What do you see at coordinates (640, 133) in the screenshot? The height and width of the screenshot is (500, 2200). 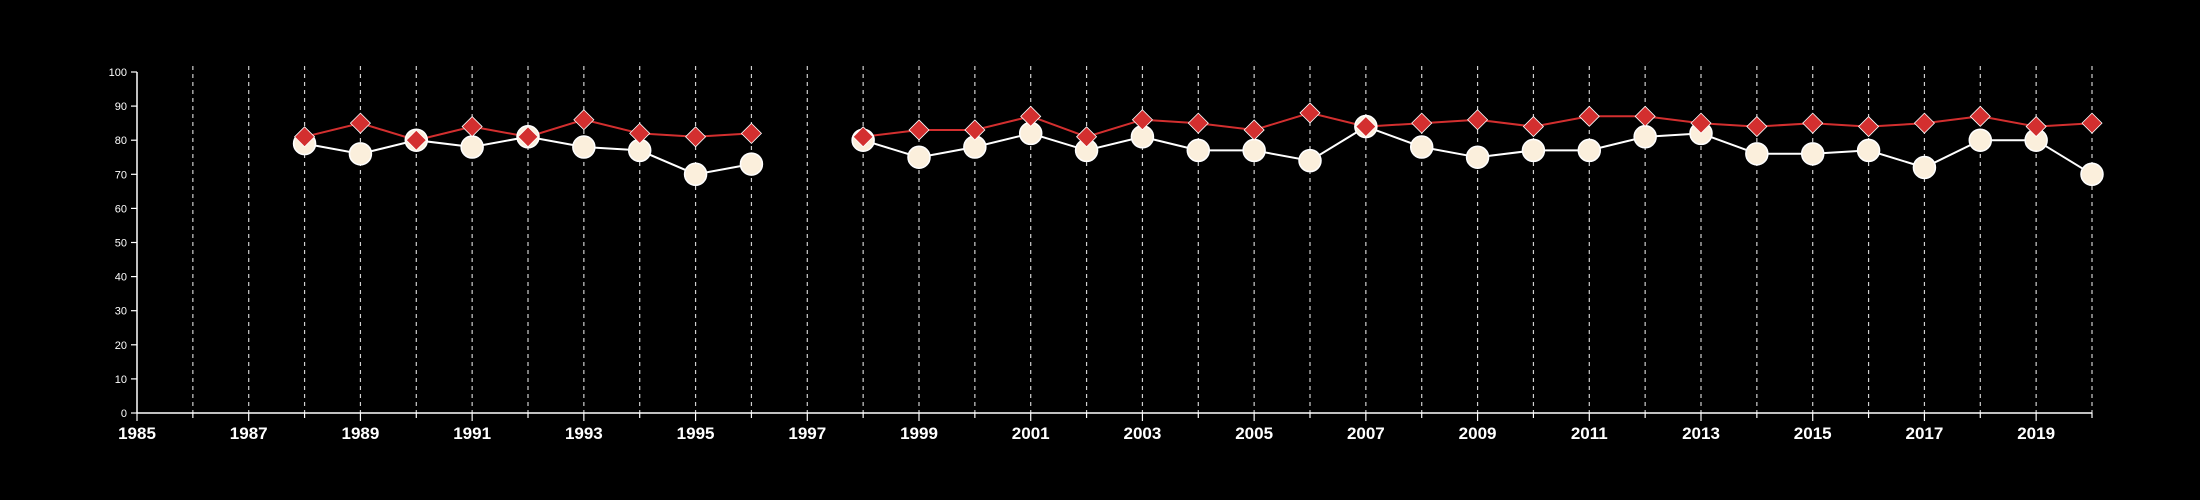 I see `diamond-point-1994` at bounding box center [640, 133].